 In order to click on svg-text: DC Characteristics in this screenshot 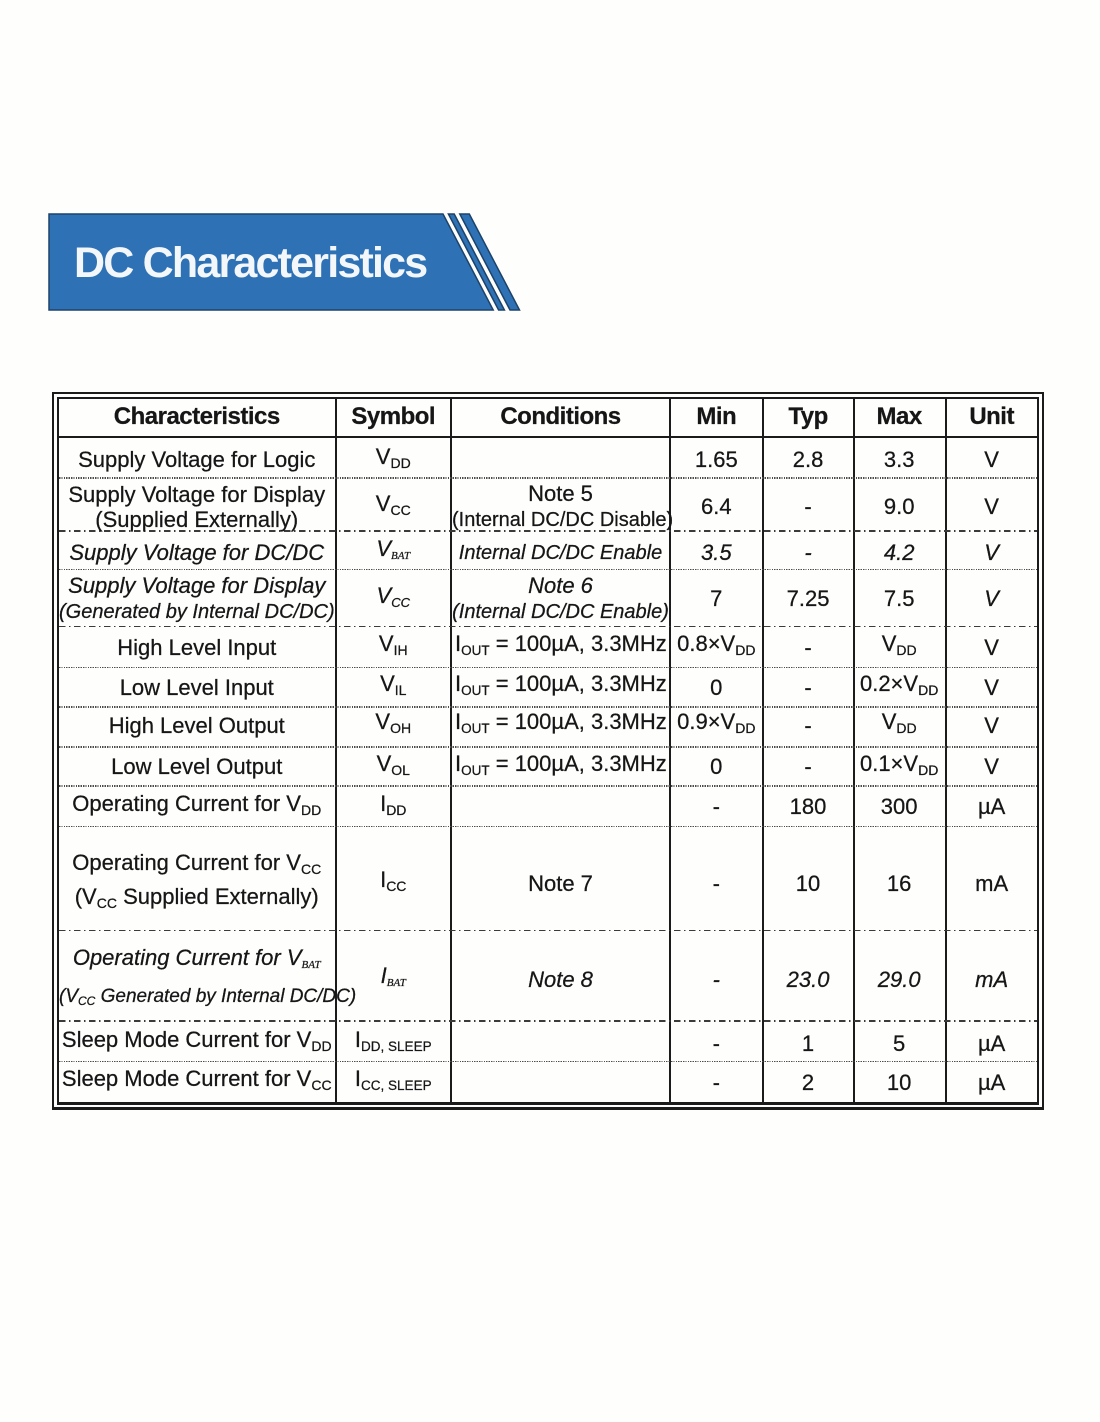, I will do `click(250, 263)`.